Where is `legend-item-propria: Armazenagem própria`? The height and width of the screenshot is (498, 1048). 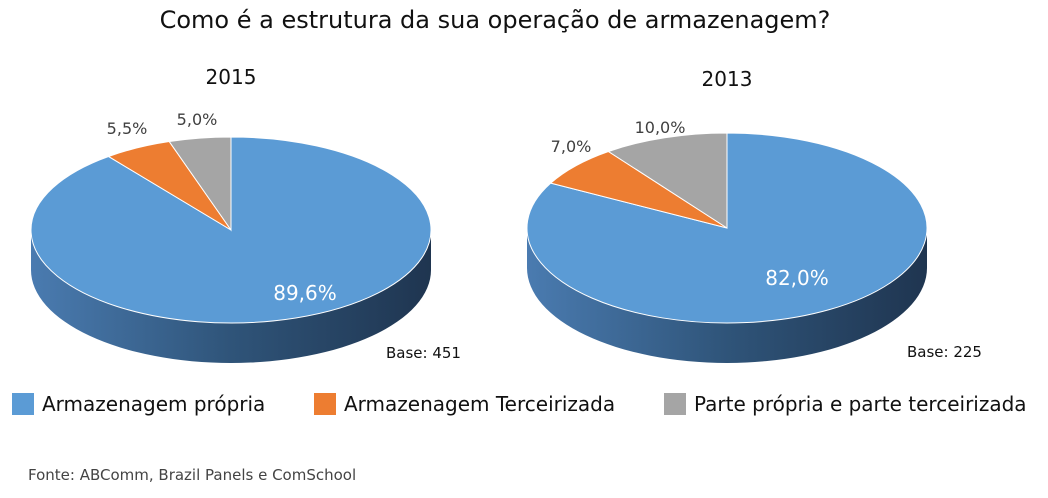
legend-item-propria: Armazenagem própria is located at coordinates (138, 404).